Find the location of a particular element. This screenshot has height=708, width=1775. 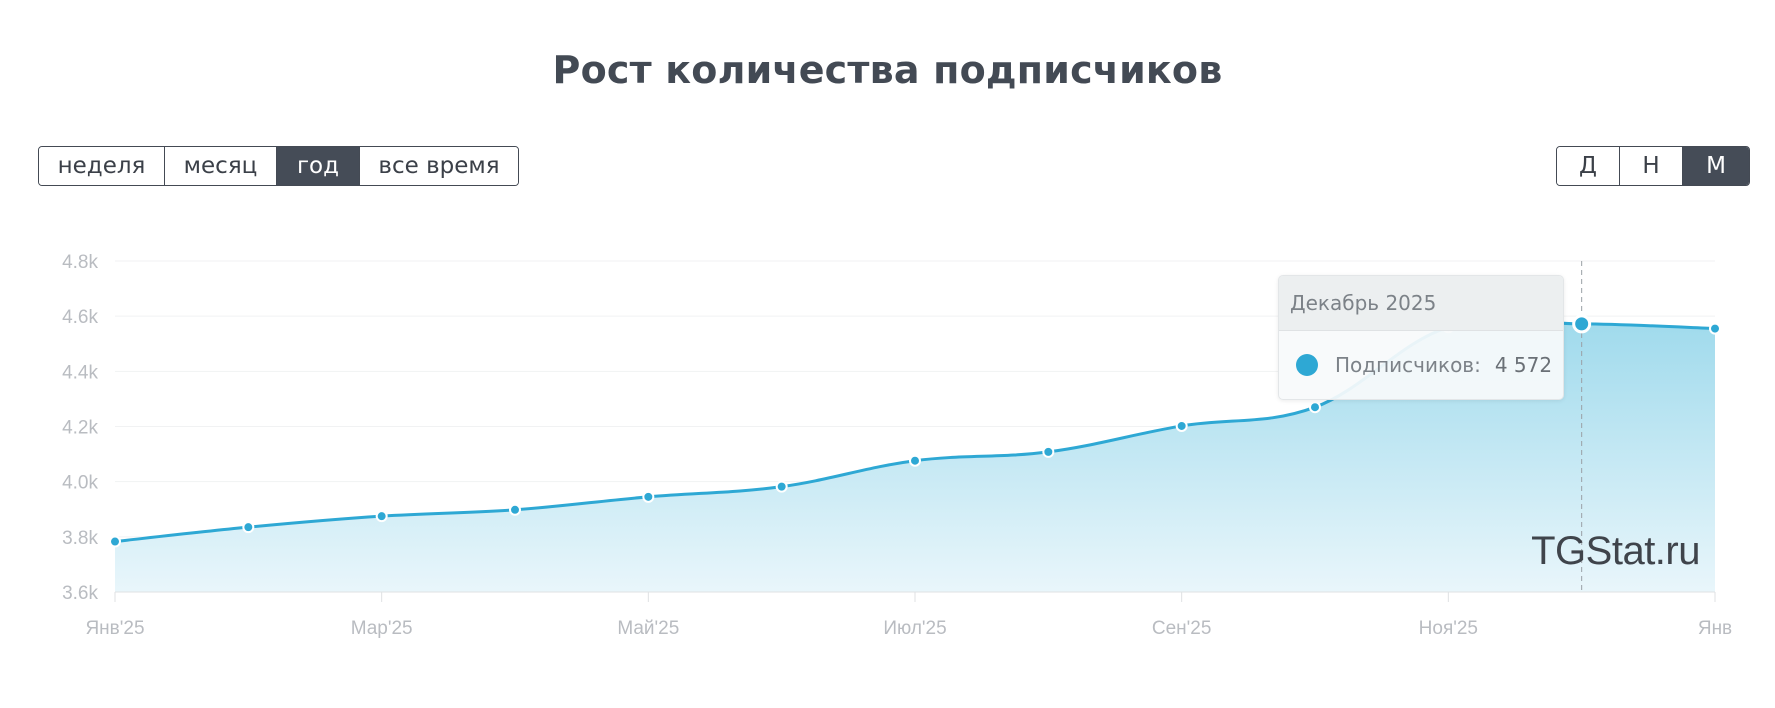

tooltip-header: Декабрь 2025 is located at coordinates (1421, 303).